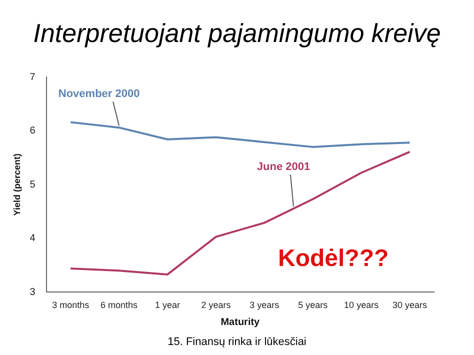 The image size is (474, 355). Describe the element at coordinates (237, 33) in the screenshot. I see `chart-title: Interpretuojant pajamingumo kreivę` at that location.